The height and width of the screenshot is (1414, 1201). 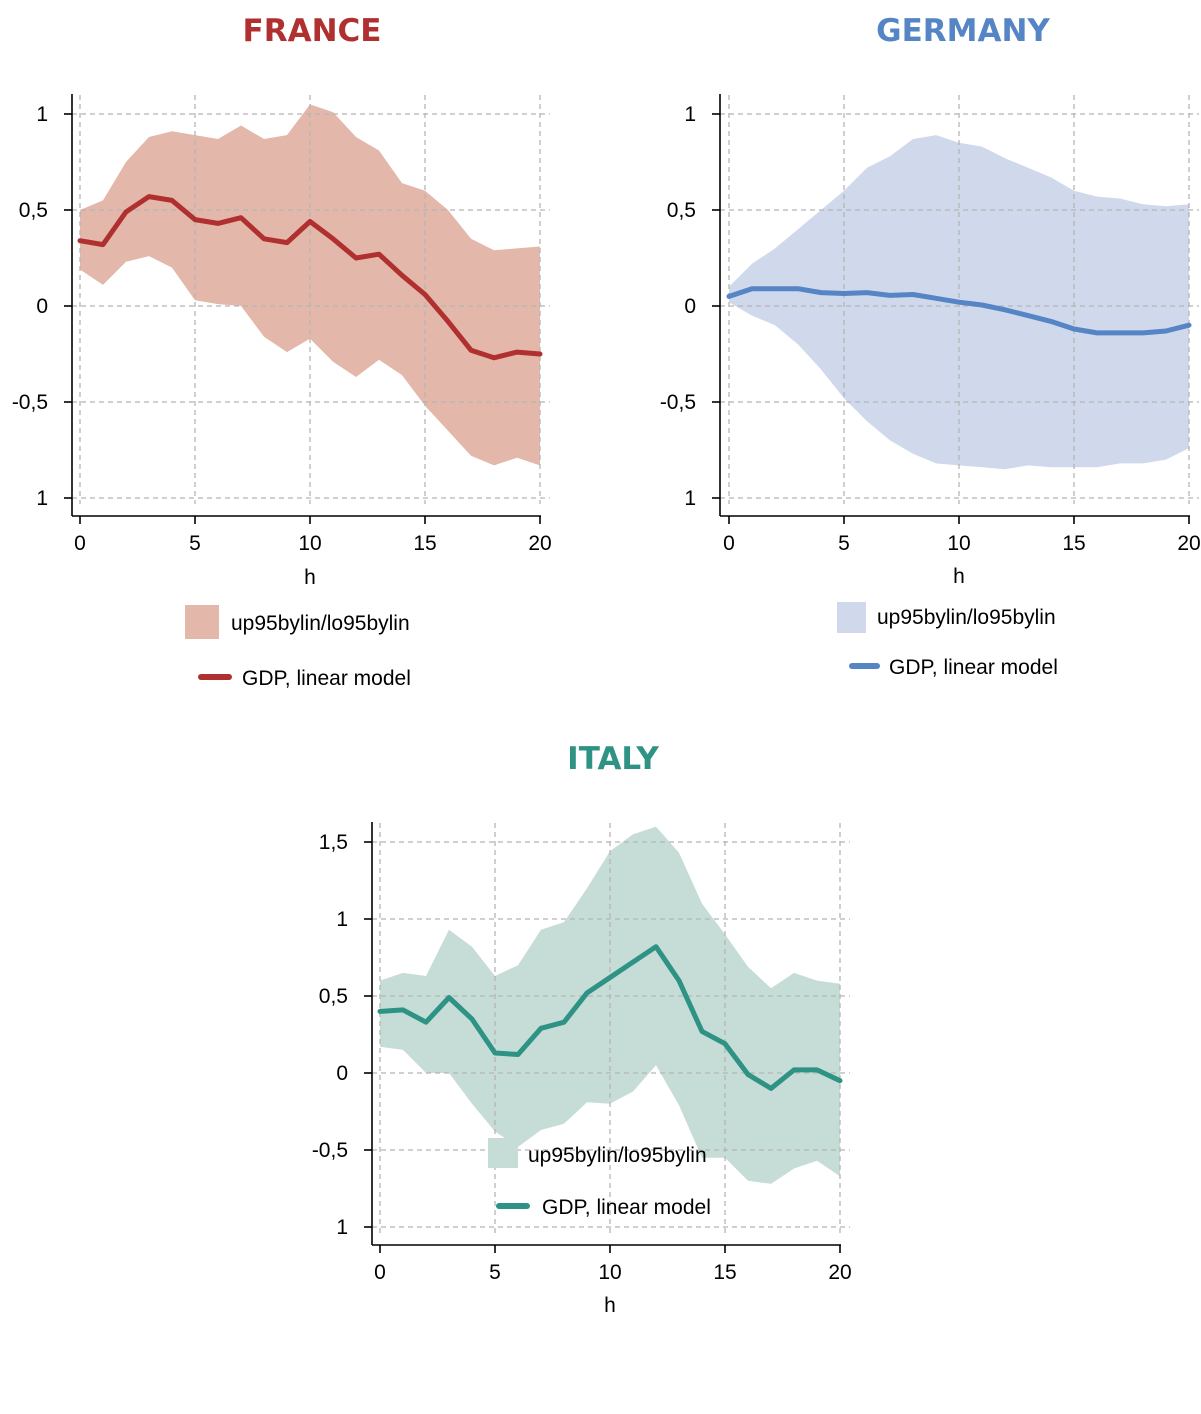 What do you see at coordinates (333, 842) in the screenshot?
I see `y-tick-label: 1,5` at bounding box center [333, 842].